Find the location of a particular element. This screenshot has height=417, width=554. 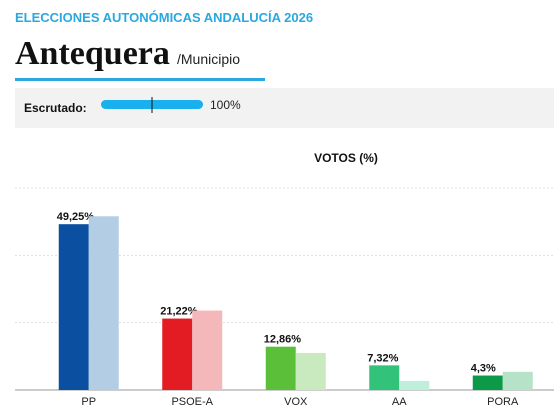

x-tick-label: PP is located at coordinates (88, 402).